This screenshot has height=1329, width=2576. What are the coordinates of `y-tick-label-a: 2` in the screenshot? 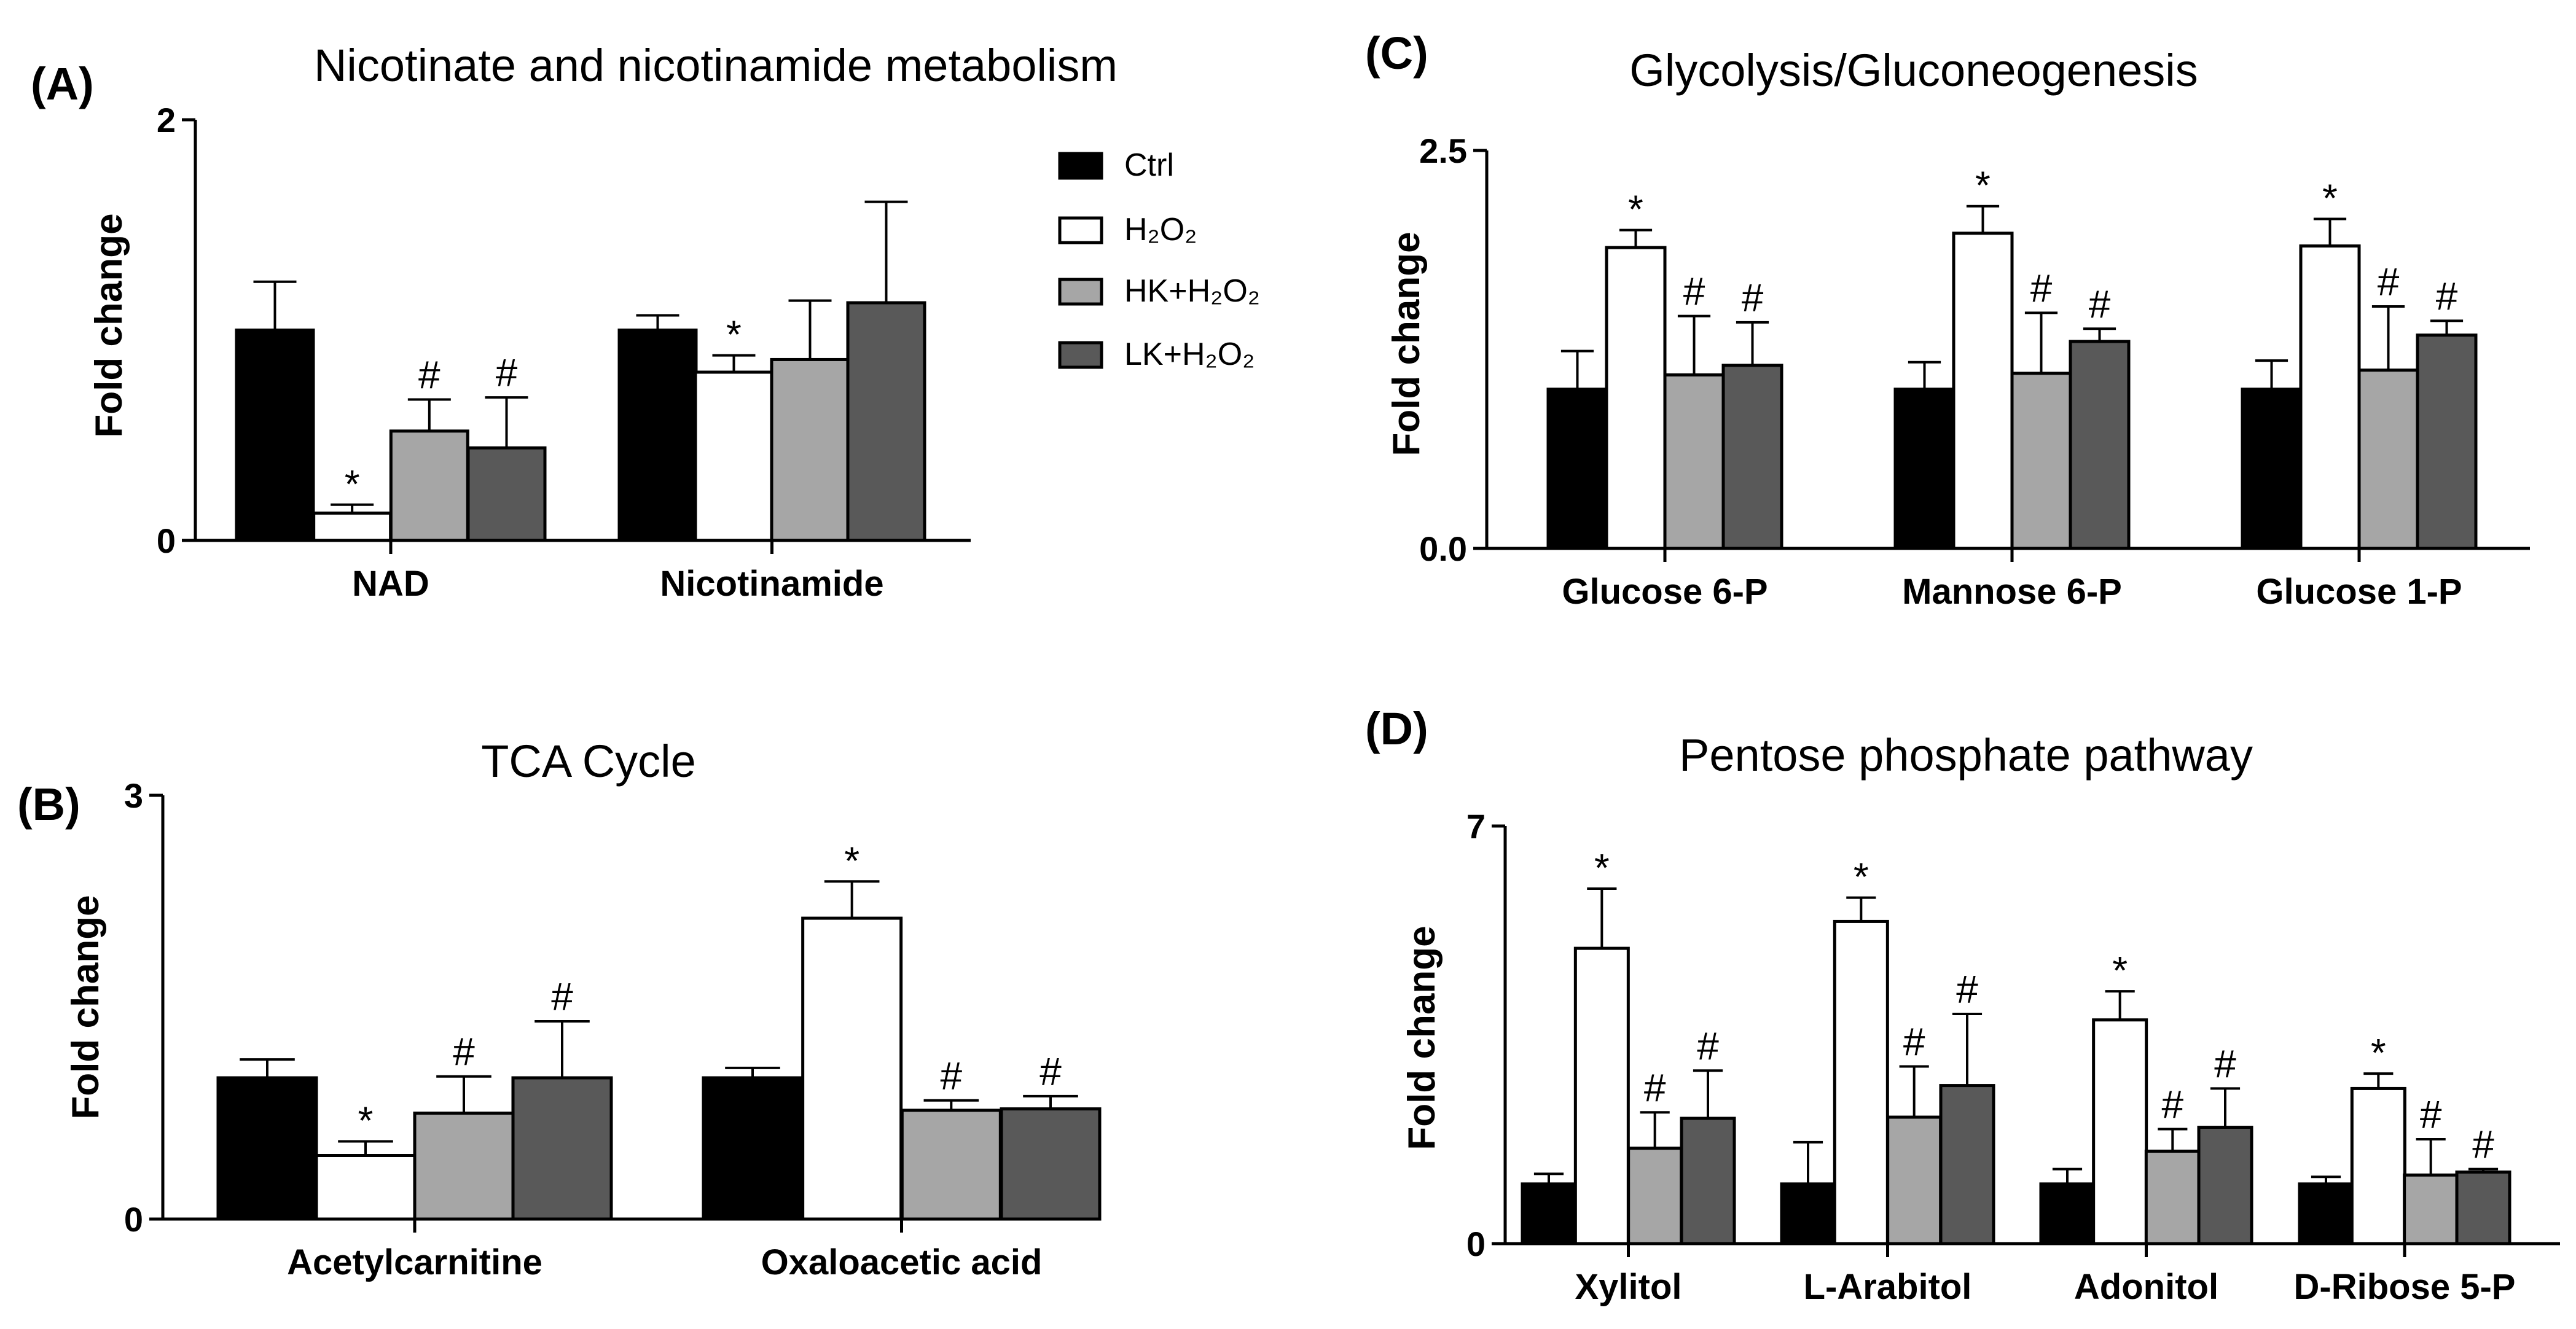 It's located at (166, 120).